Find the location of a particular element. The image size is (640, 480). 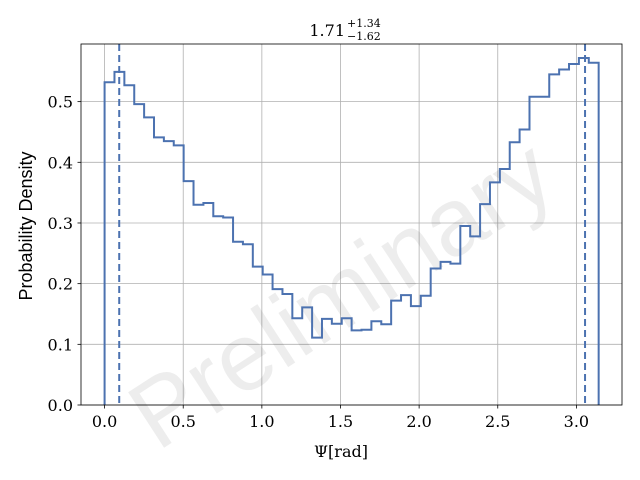

chart-title-upper: +1.34 is located at coordinates (364, 23).